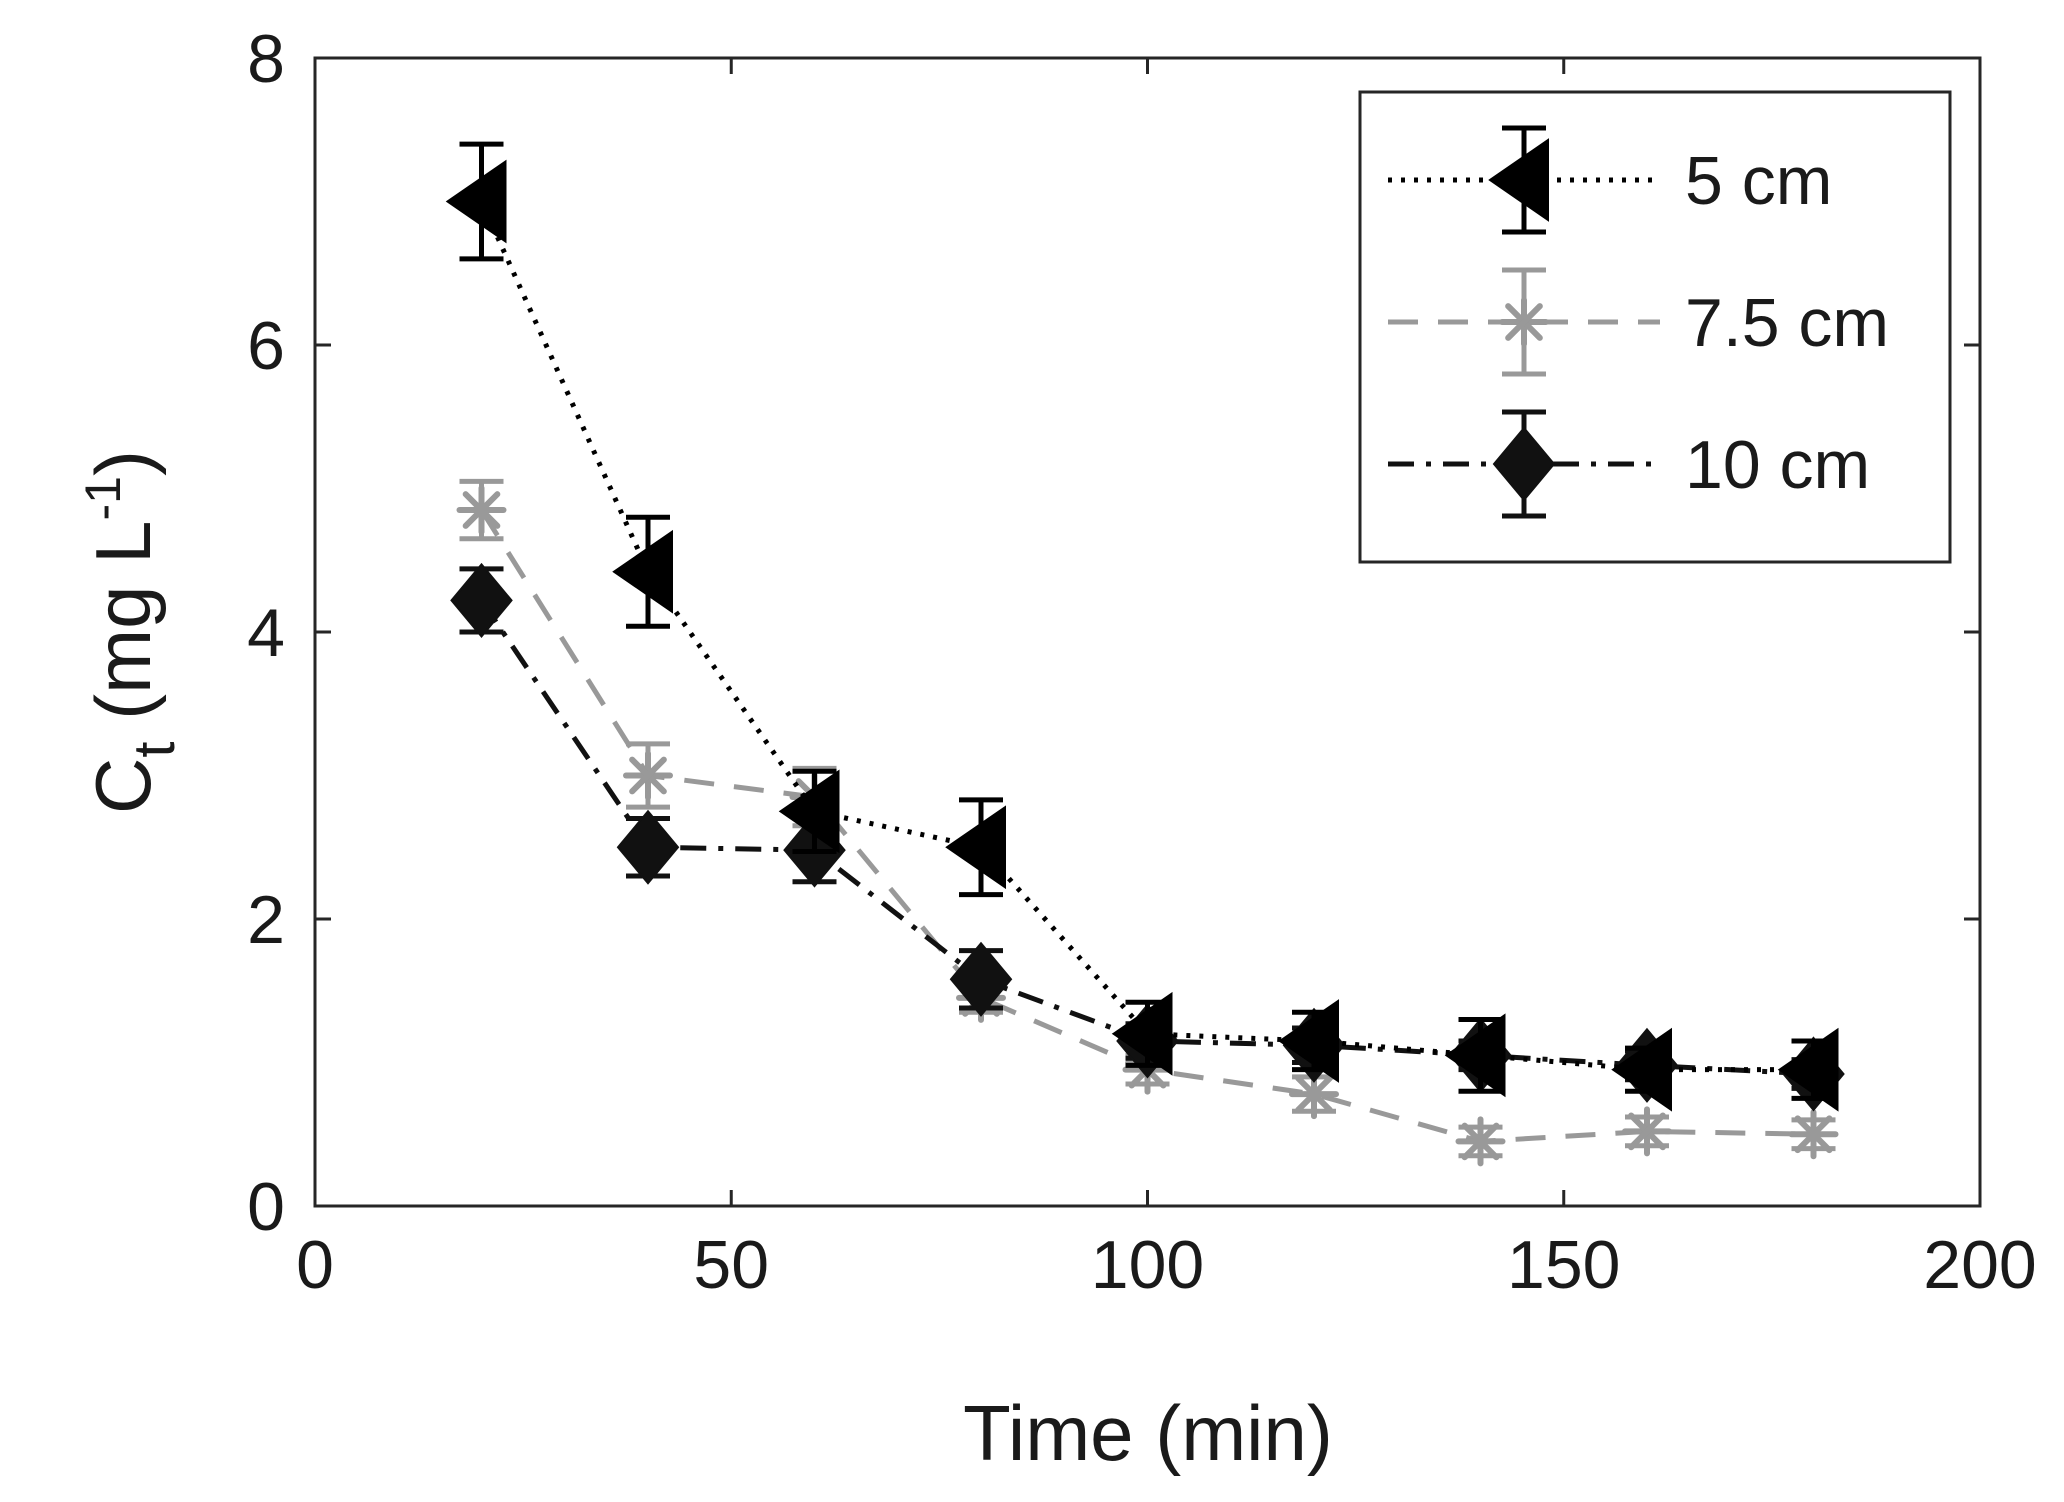 The image size is (2064, 1502). I want to click on x-axis-title: Time (min), so click(1148, 1433).